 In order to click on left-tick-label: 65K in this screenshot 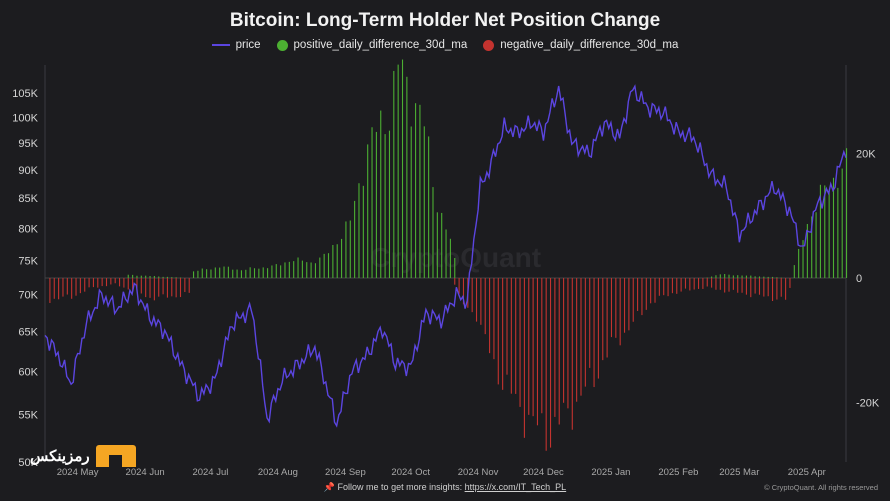, I will do `click(28, 333)`.